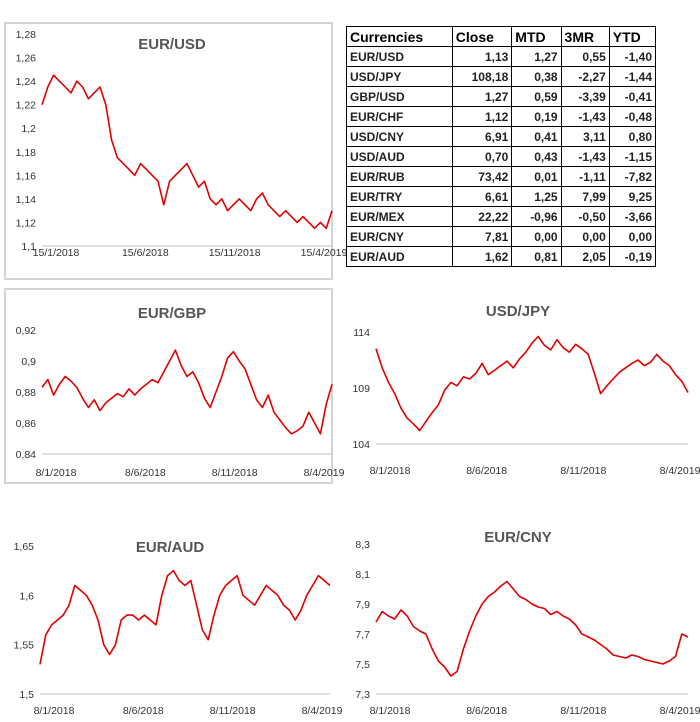 This screenshot has height=722, width=700. Describe the element at coordinates (26, 424) in the screenshot. I see `y-tick-label: 0,86` at that location.